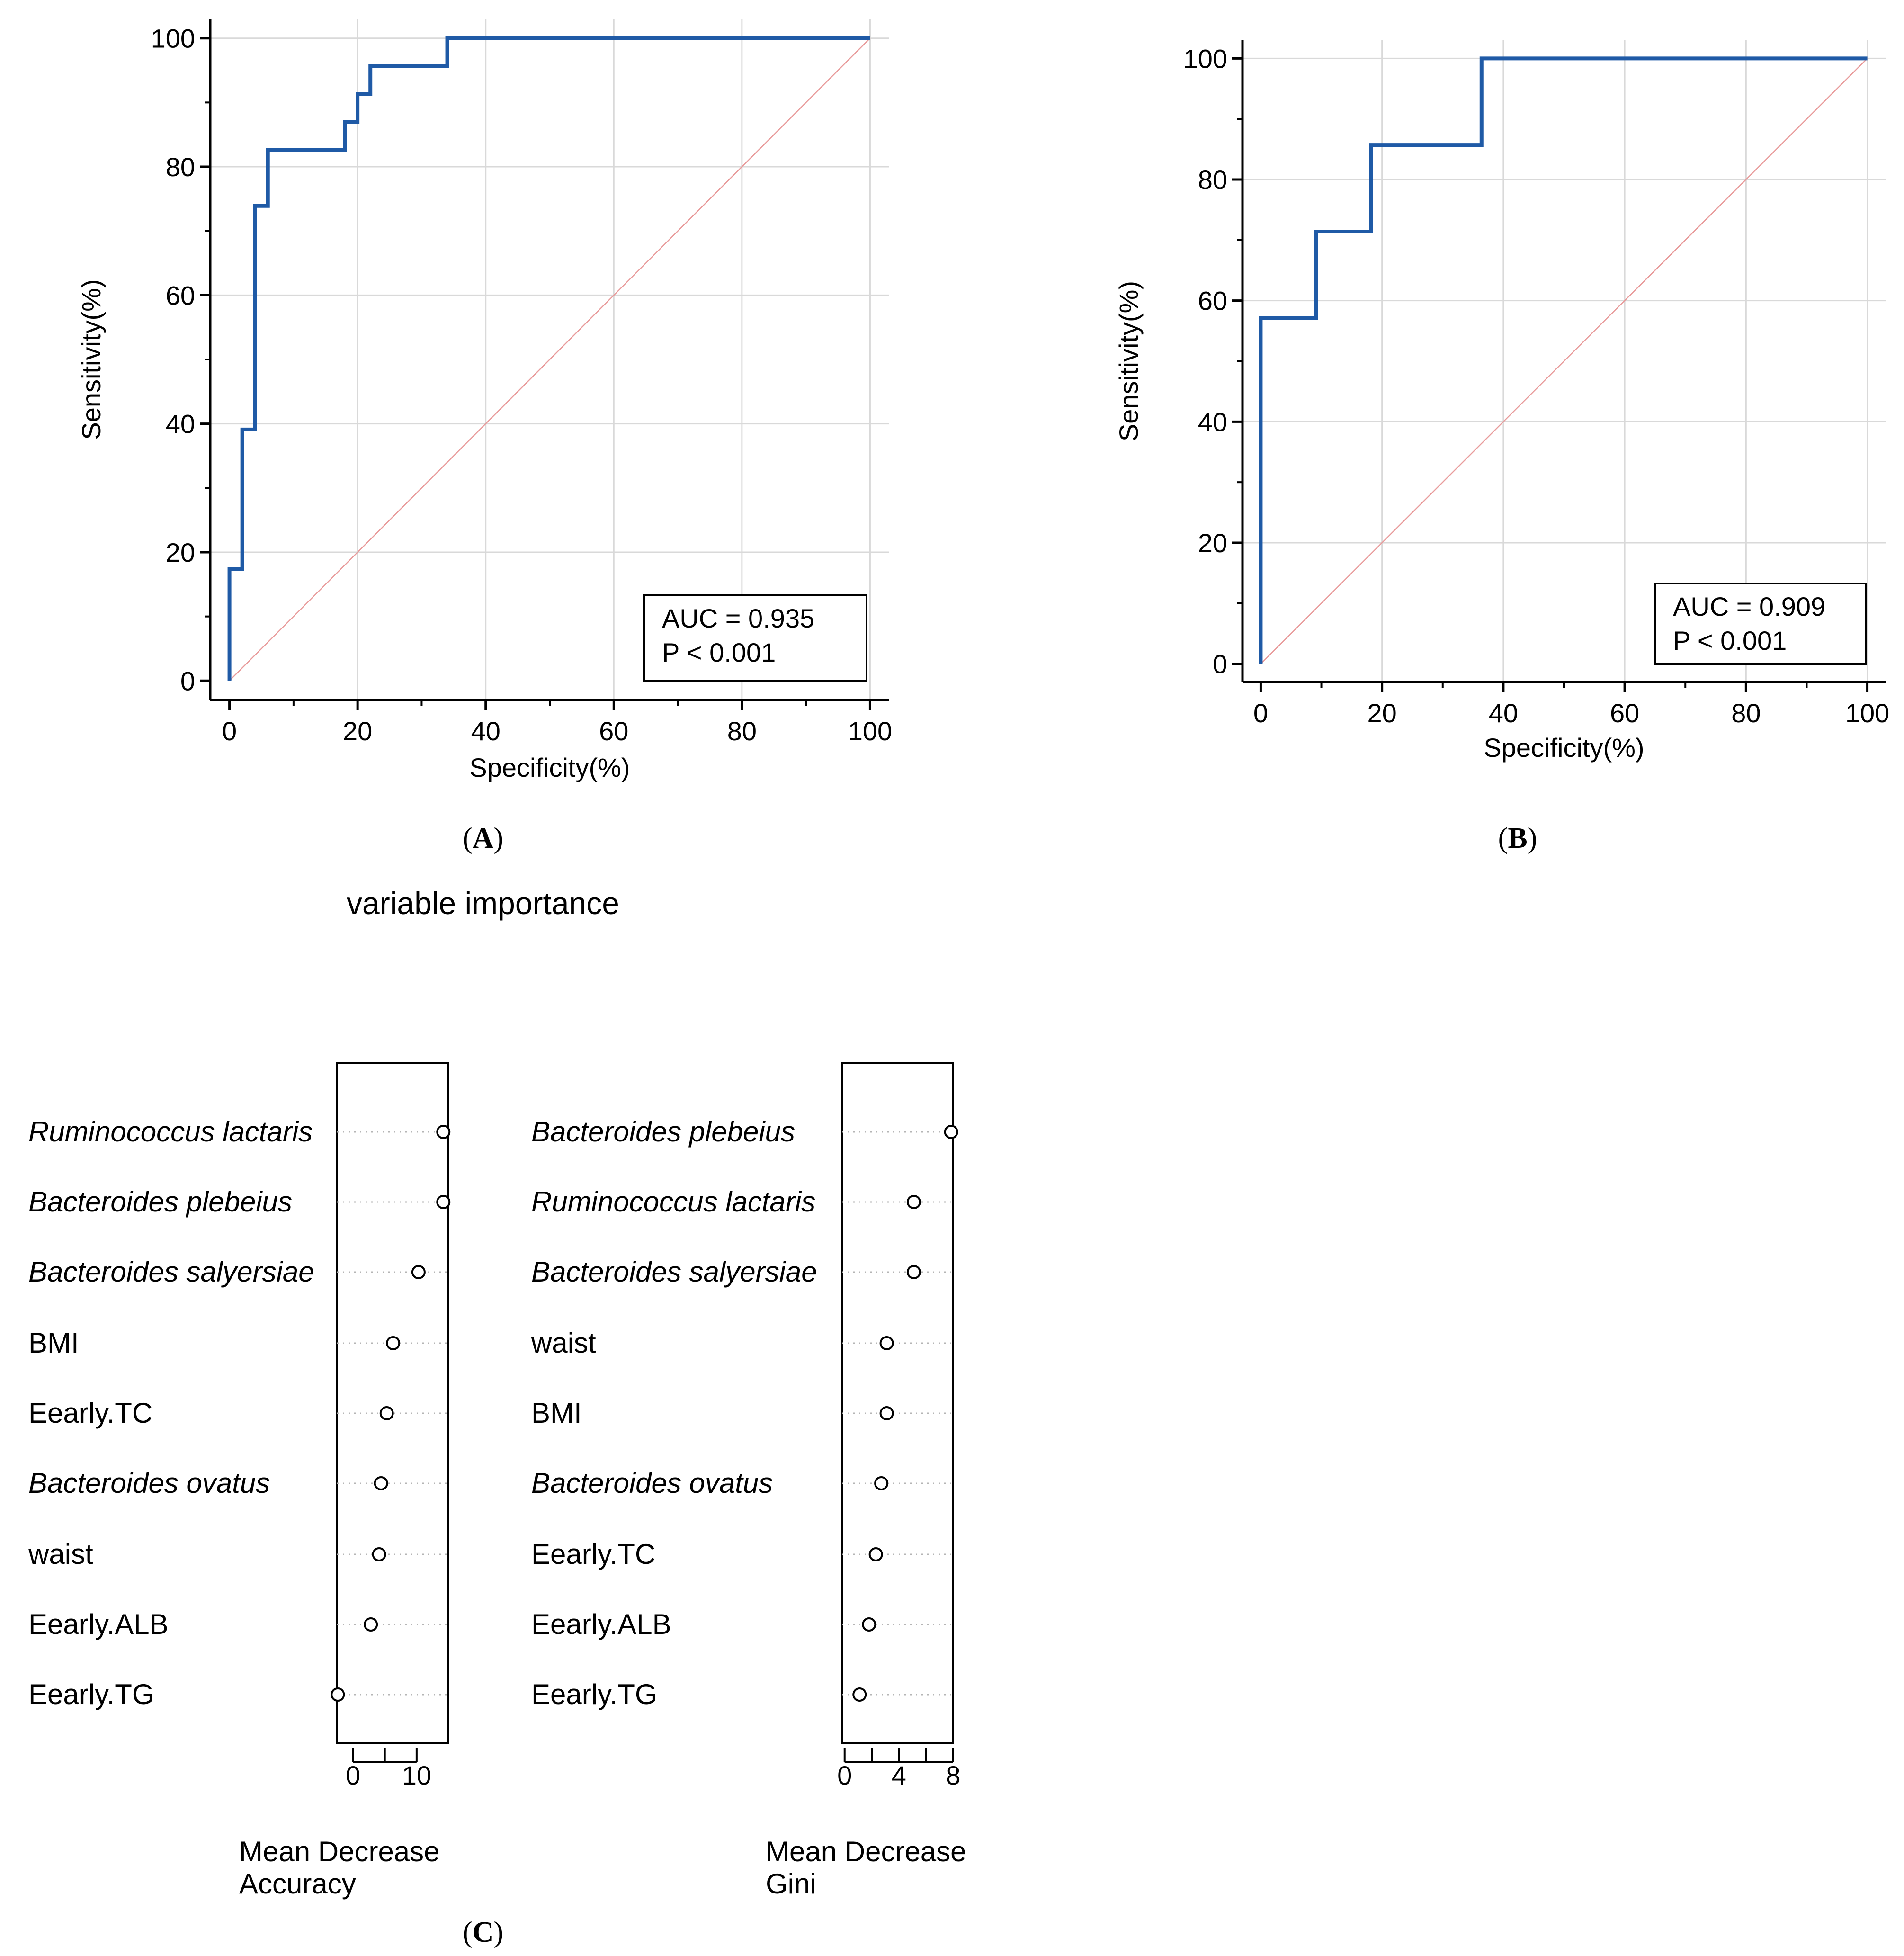 Image resolution: width=1904 pixels, height=1956 pixels. Describe the element at coordinates (483, 838) in the screenshot. I see `panel-label-a: (A)` at that location.